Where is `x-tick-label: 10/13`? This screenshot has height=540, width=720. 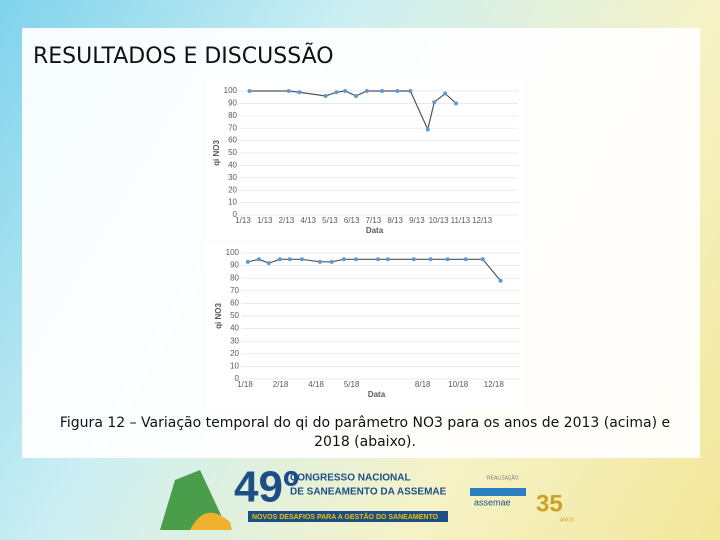
x-tick-label: 10/13 is located at coordinates (439, 220).